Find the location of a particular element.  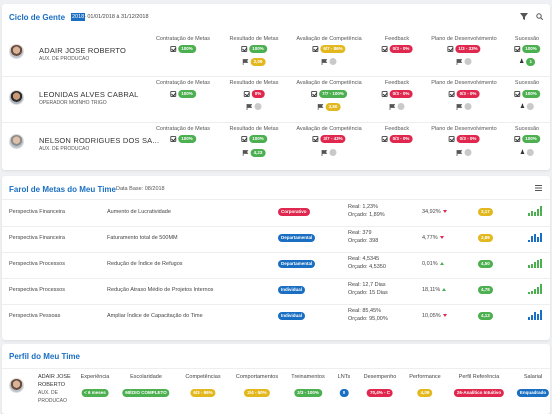

avaliacao-score-cell: 3,50 is located at coordinates (329, 107).